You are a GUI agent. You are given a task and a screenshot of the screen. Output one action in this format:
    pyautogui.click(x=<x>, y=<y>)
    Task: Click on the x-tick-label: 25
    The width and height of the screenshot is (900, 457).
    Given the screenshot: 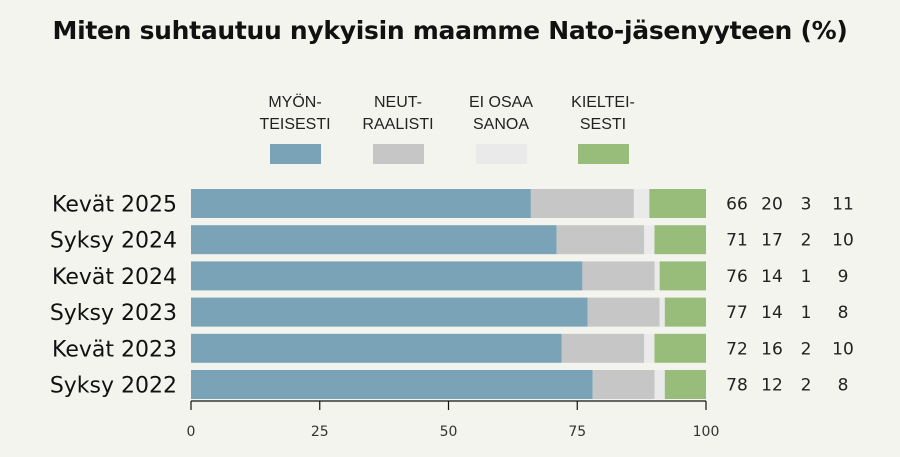 What is the action you would take?
    pyautogui.click(x=320, y=432)
    